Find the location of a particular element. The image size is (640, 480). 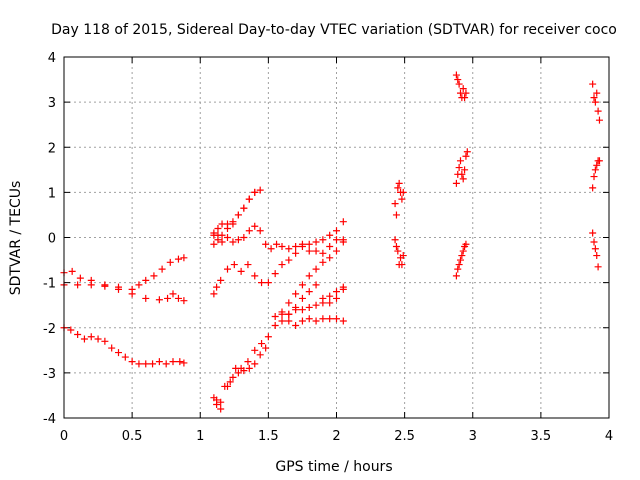

x-tick-label: 2.5 is located at coordinates (404, 436).